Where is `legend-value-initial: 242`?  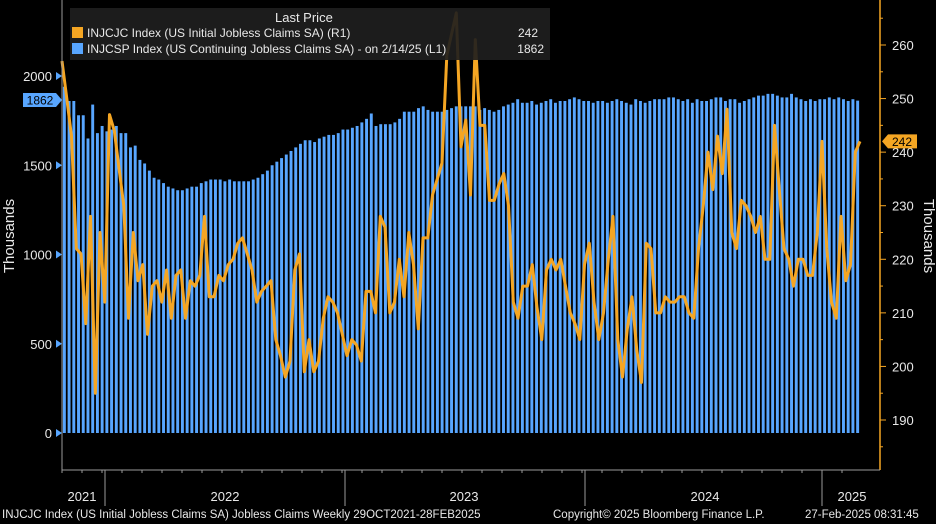 legend-value-initial: 242 is located at coordinates (527, 33).